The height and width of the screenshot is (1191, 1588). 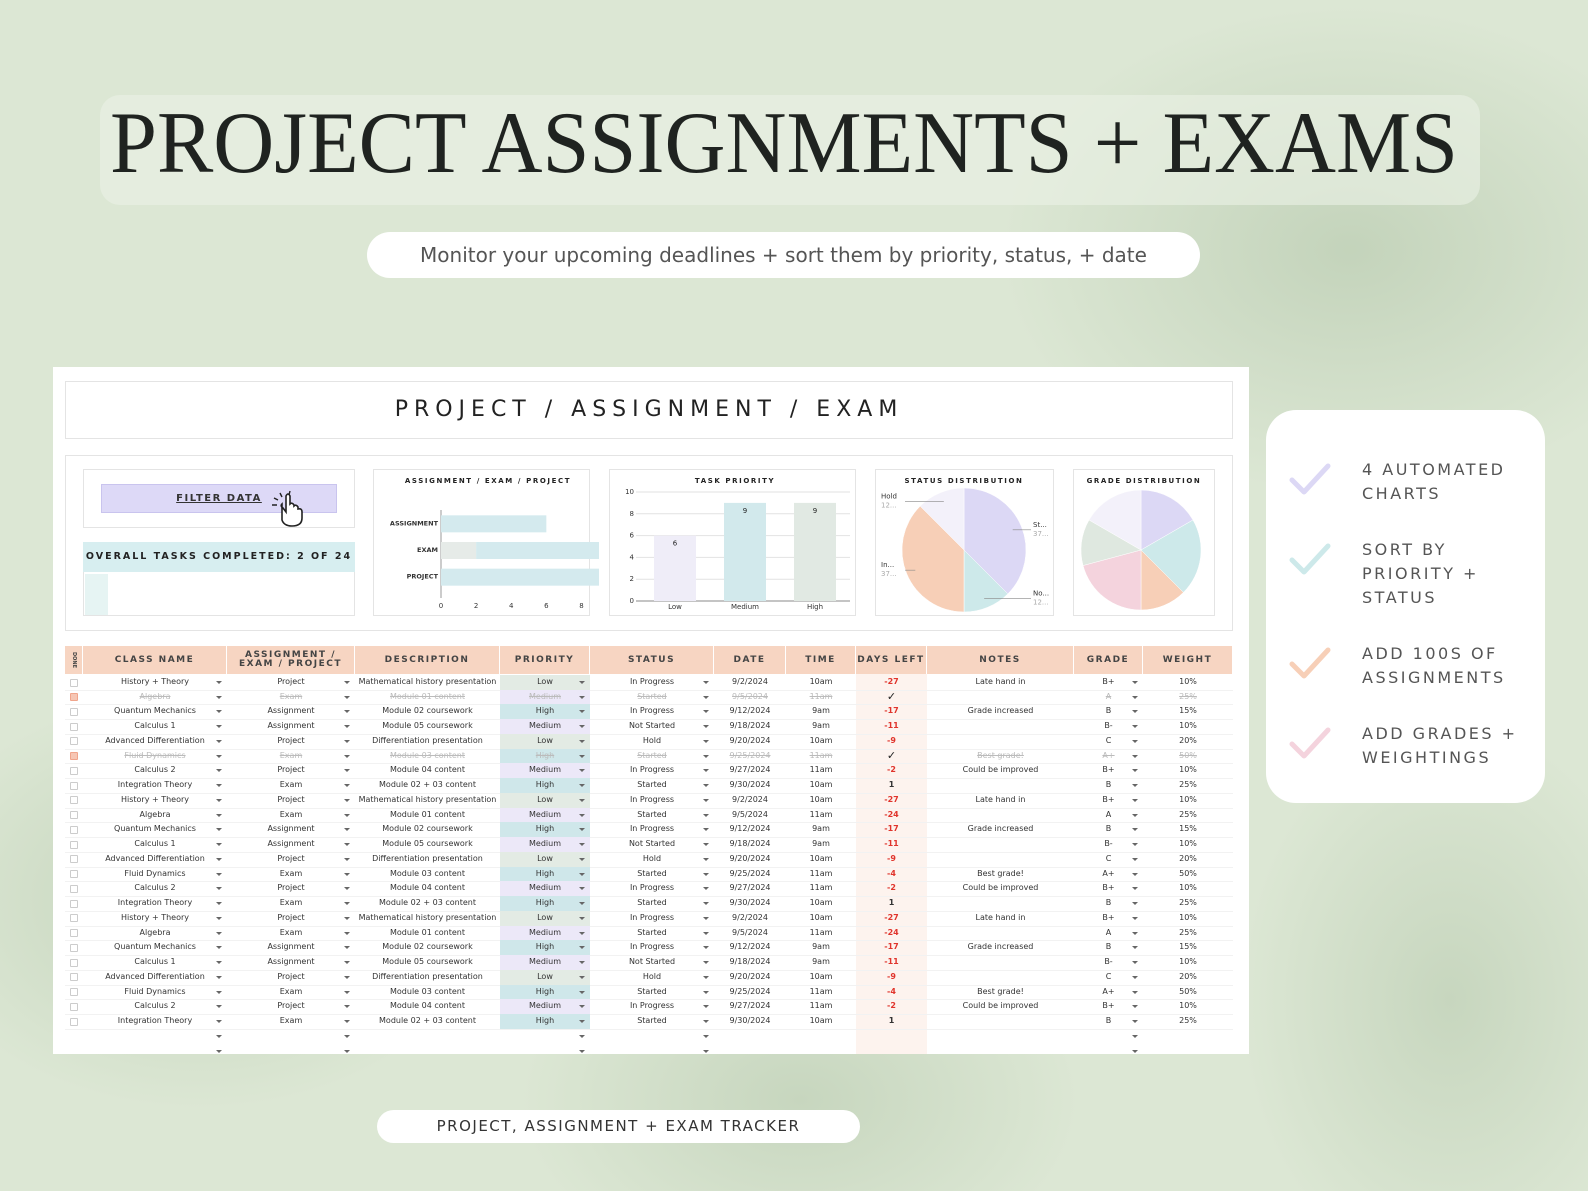 What do you see at coordinates (1000, 726) in the screenshot?
I see `cell` at bounding box center [1000, 726].